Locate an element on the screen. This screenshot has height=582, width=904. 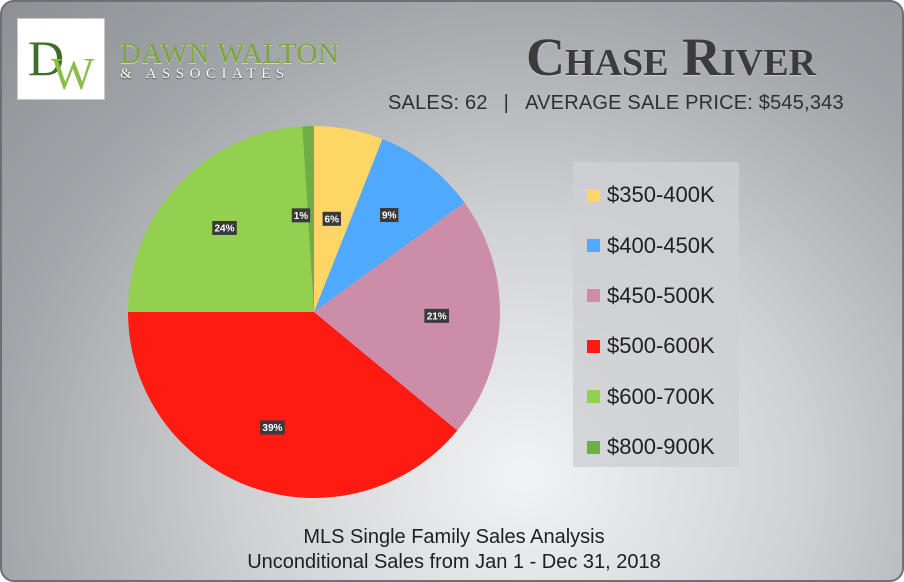
logo-monogram: D W is located at coordinates (61, 59).